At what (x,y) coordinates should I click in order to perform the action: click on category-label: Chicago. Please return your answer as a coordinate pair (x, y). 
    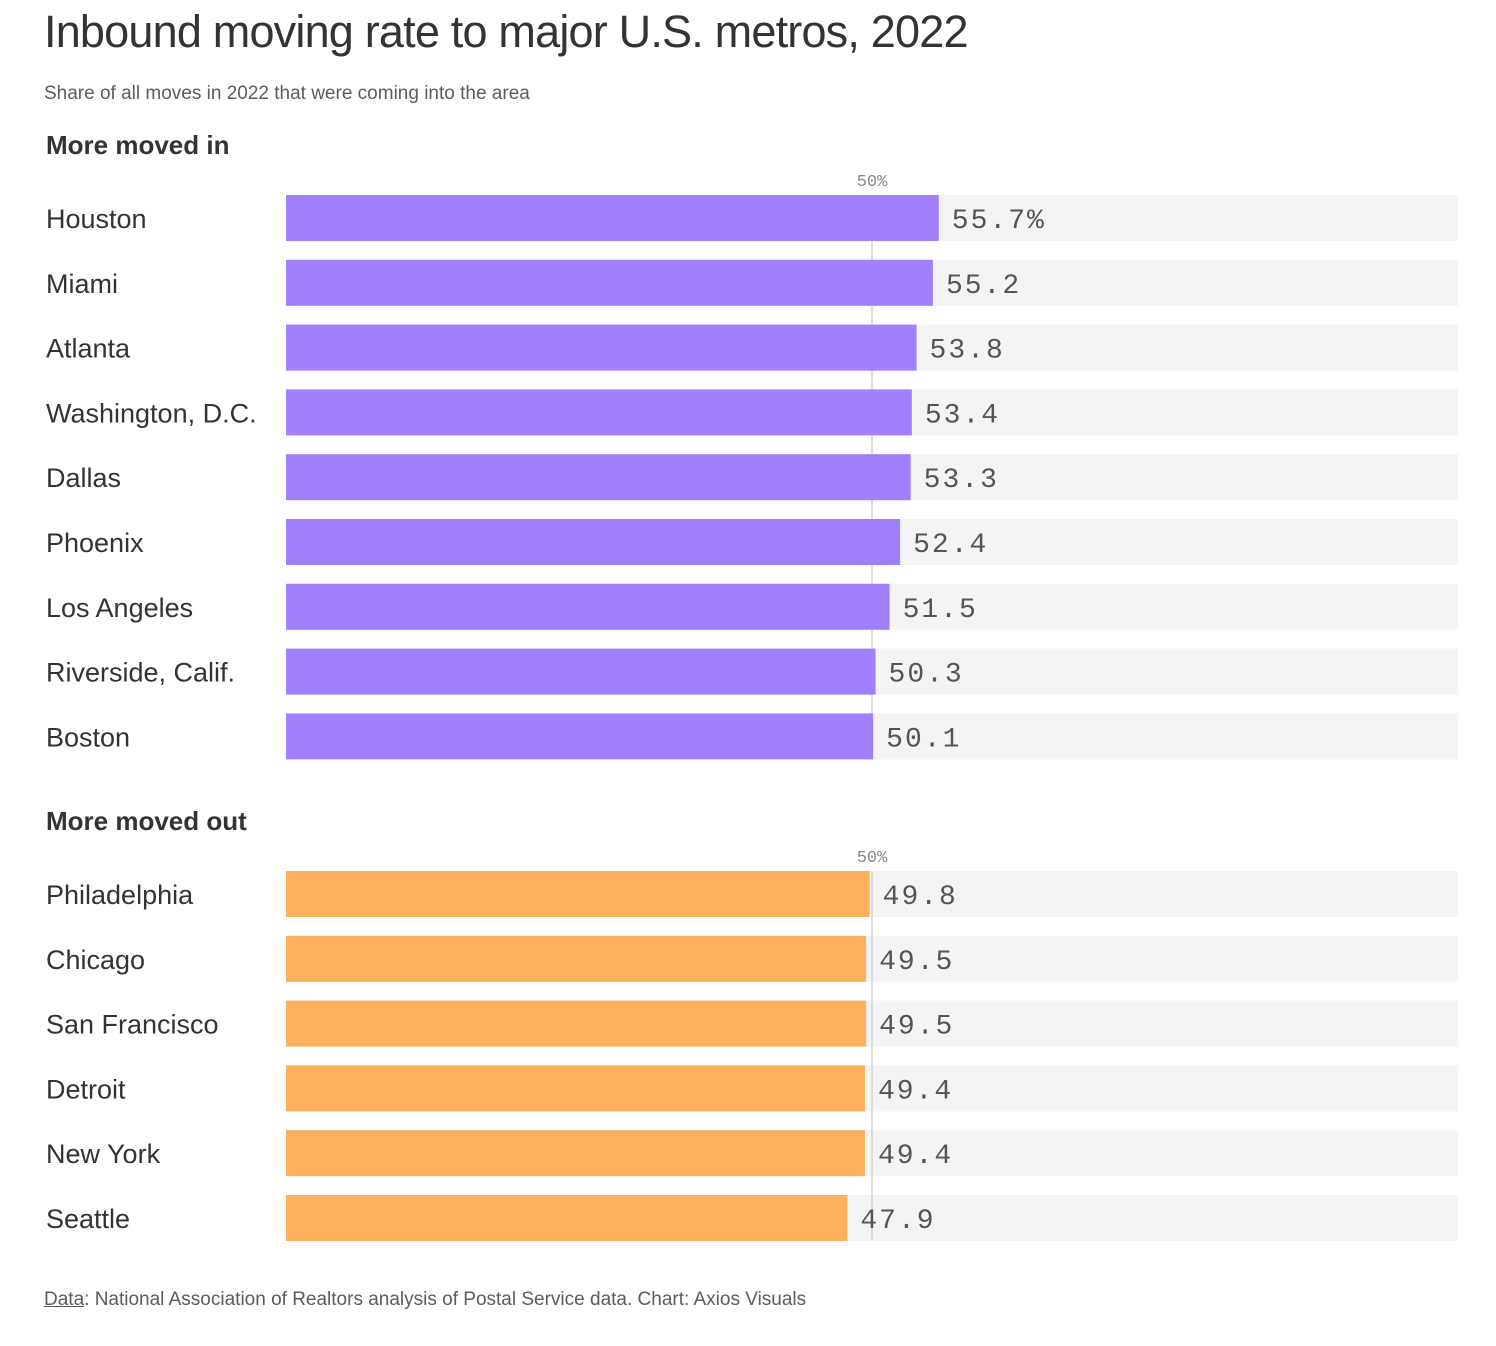
    Looking at the image, I should click on (95, 960).